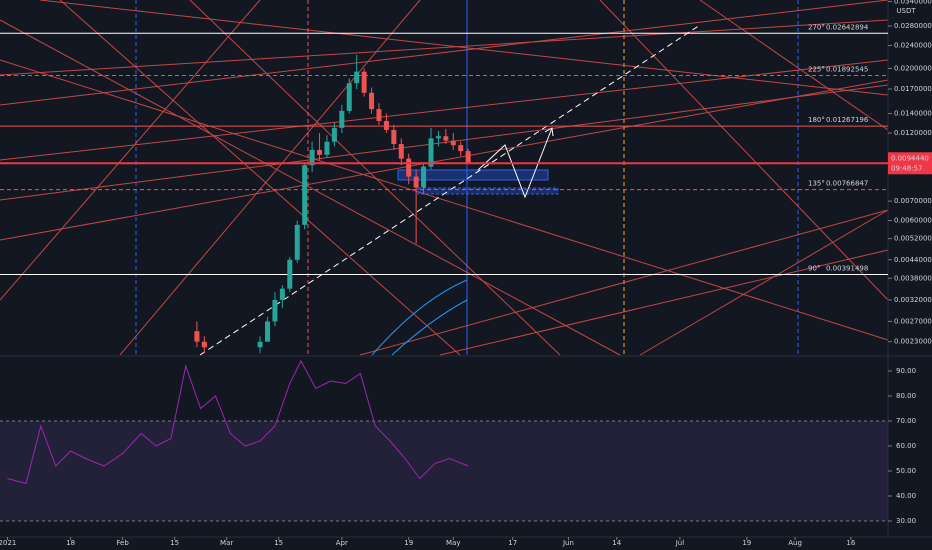 The image size is (932, 550). I want to click on y-tick-label: 30.00, so click(906, 521).